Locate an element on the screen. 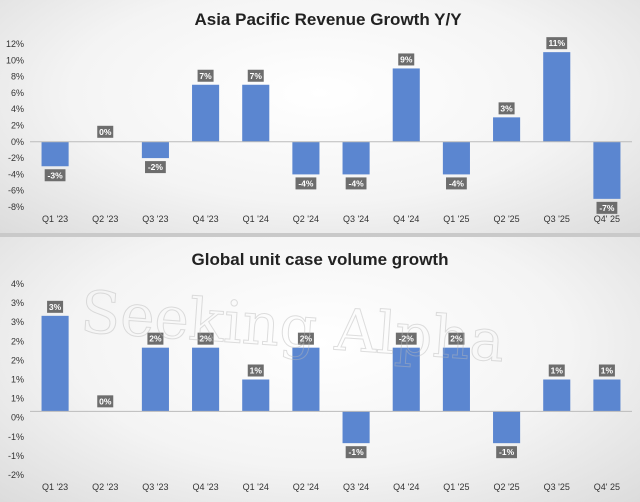  data-label-text: 0% is located at coordinates (105, 132).